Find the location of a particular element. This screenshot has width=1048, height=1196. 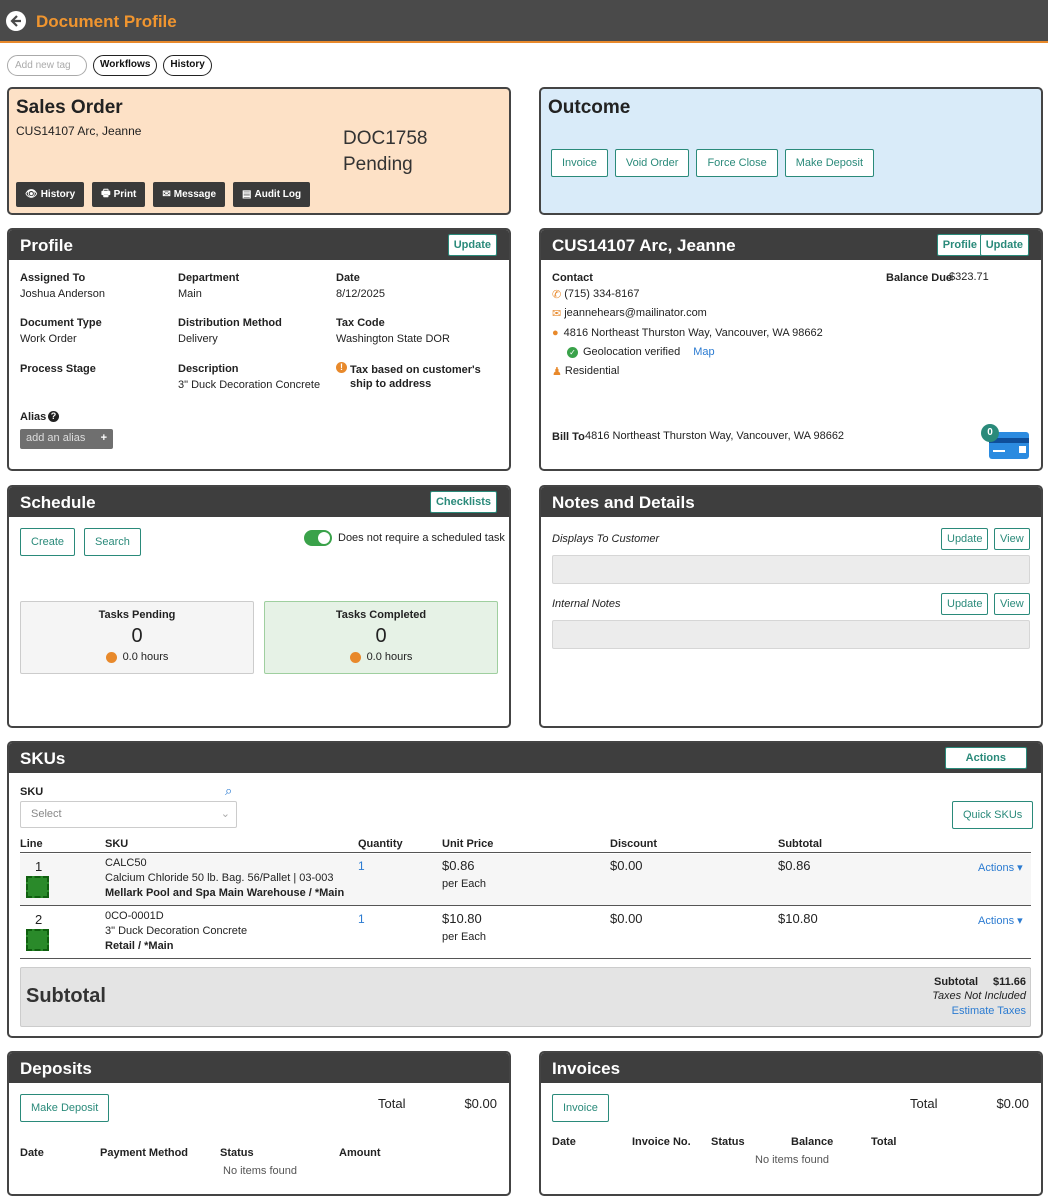

customer-update-button: Update is located at coordinates (1004, 245).